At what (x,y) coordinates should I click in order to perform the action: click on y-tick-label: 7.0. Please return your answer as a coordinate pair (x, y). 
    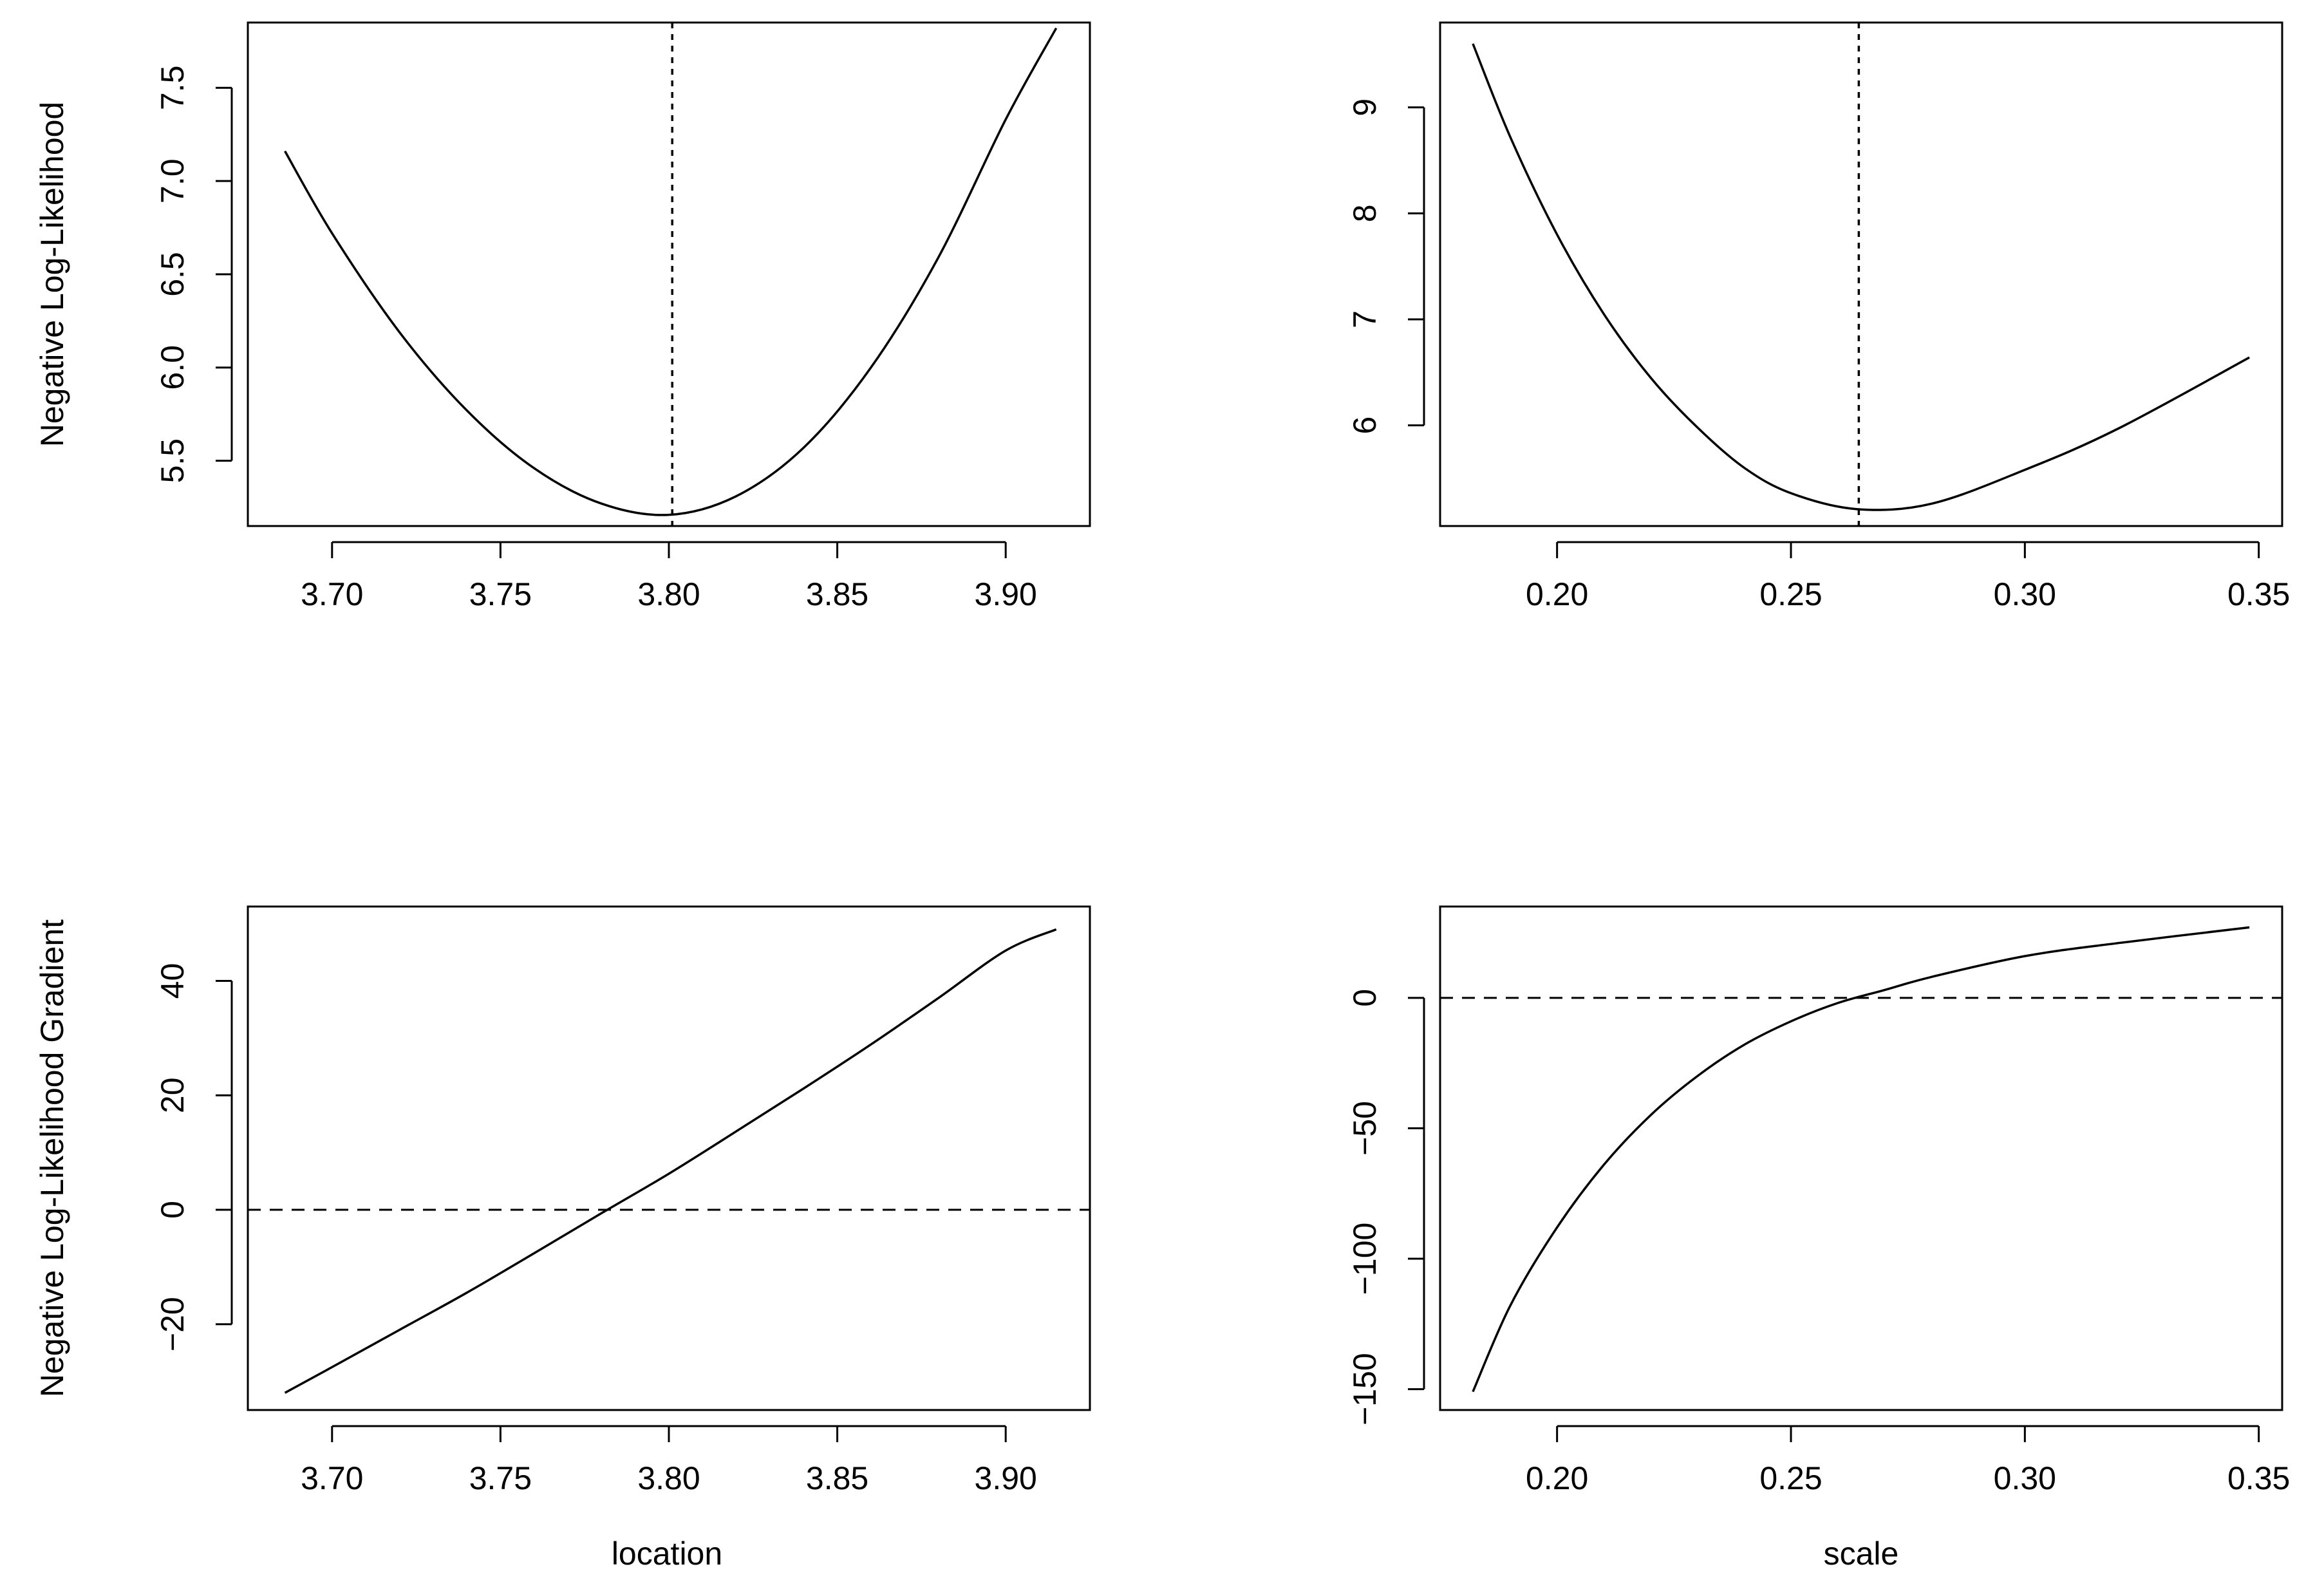
    Looking at the image, I should click on (173, 180).